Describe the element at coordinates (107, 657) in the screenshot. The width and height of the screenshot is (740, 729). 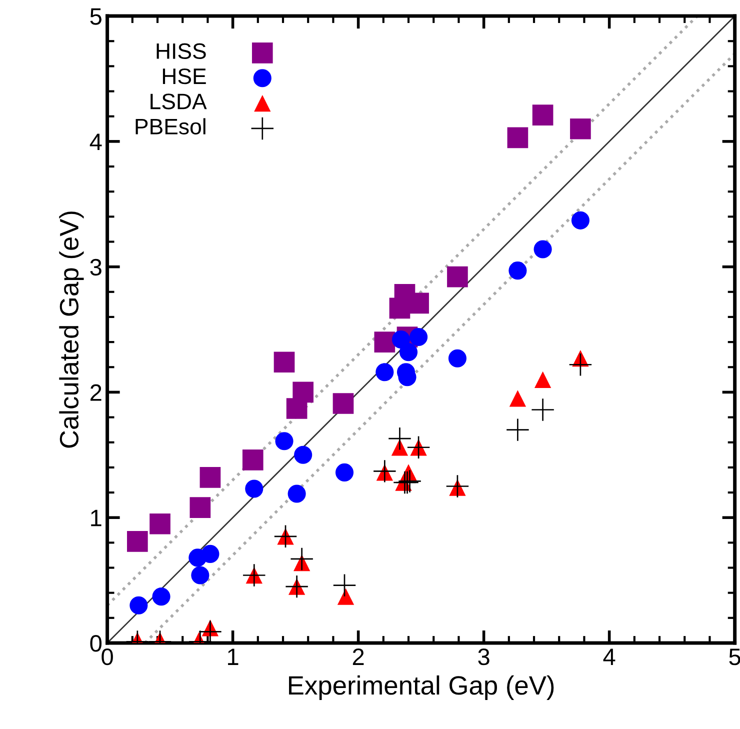
I see `x-tick-label: 0` at that location.